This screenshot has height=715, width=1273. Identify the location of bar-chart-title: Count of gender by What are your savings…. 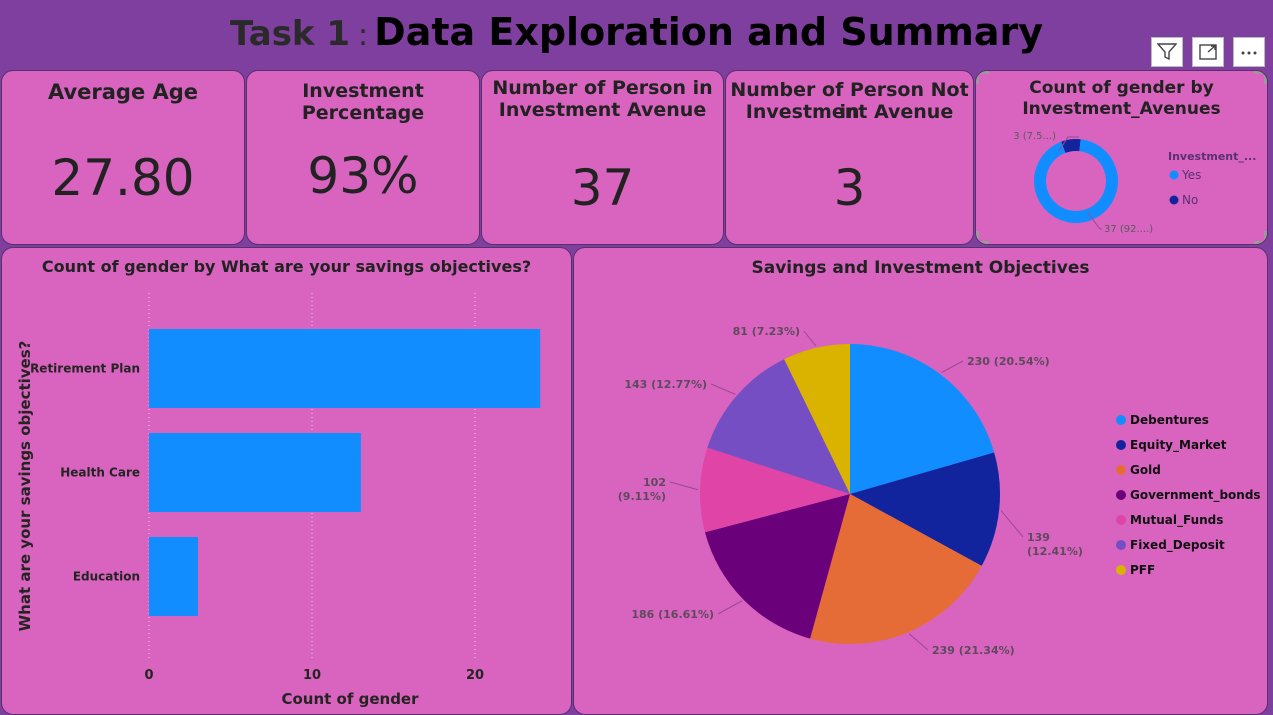
(286, 266).